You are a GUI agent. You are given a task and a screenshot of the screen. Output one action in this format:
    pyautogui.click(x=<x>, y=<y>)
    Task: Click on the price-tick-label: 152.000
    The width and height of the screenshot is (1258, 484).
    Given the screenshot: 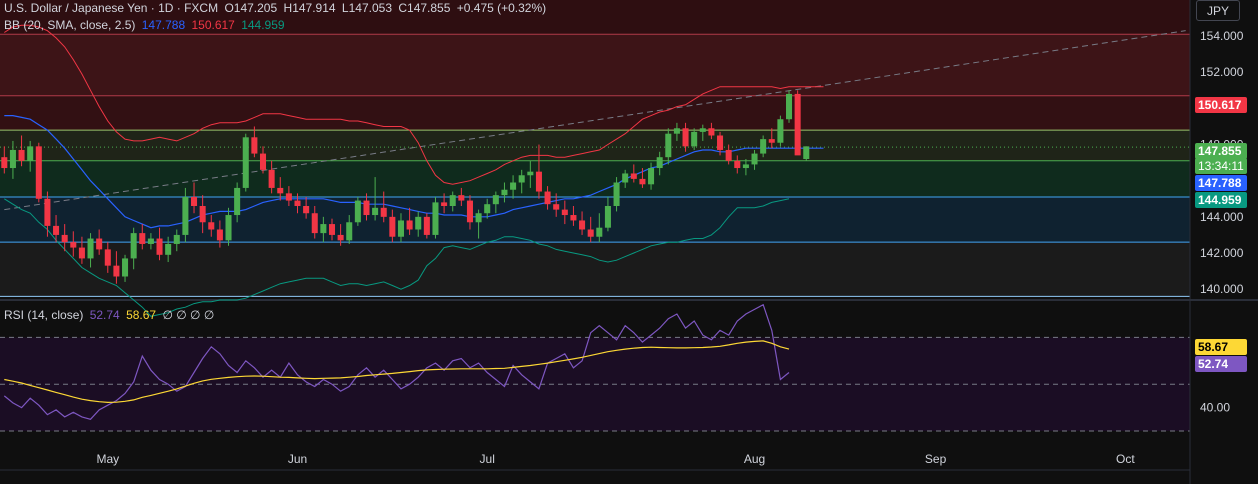 What is the action you would take?
    pyautogui.click(x=1222, y=72)
    